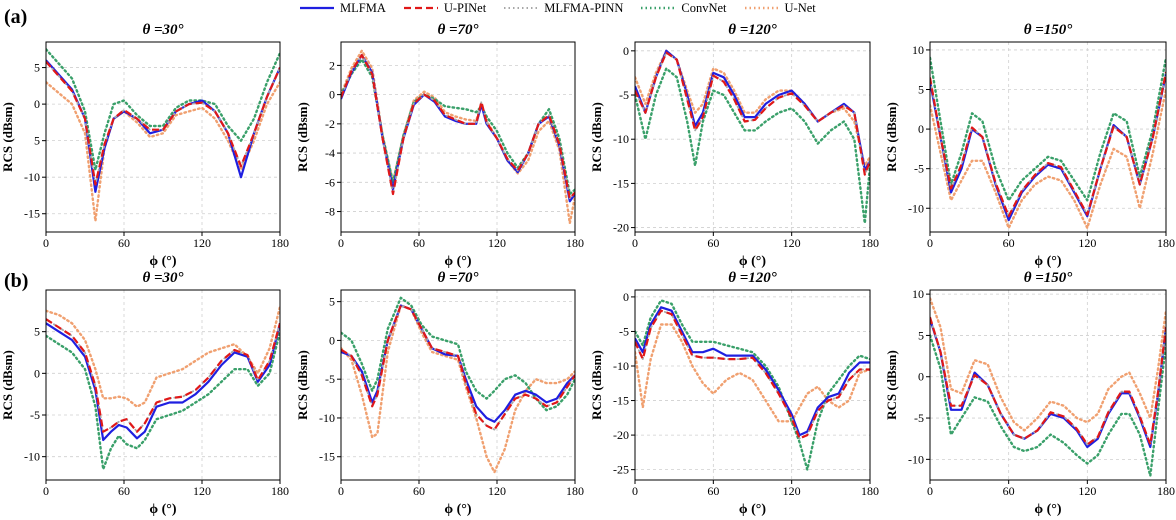 Image resolution: width=1176 pixels, height=520 pixels. I want to click on chart-panel-5: 0 60 120 180 -10 -5 0 5 θ =30° ϕ (°) RCS (dBsm), so click(144, 393).